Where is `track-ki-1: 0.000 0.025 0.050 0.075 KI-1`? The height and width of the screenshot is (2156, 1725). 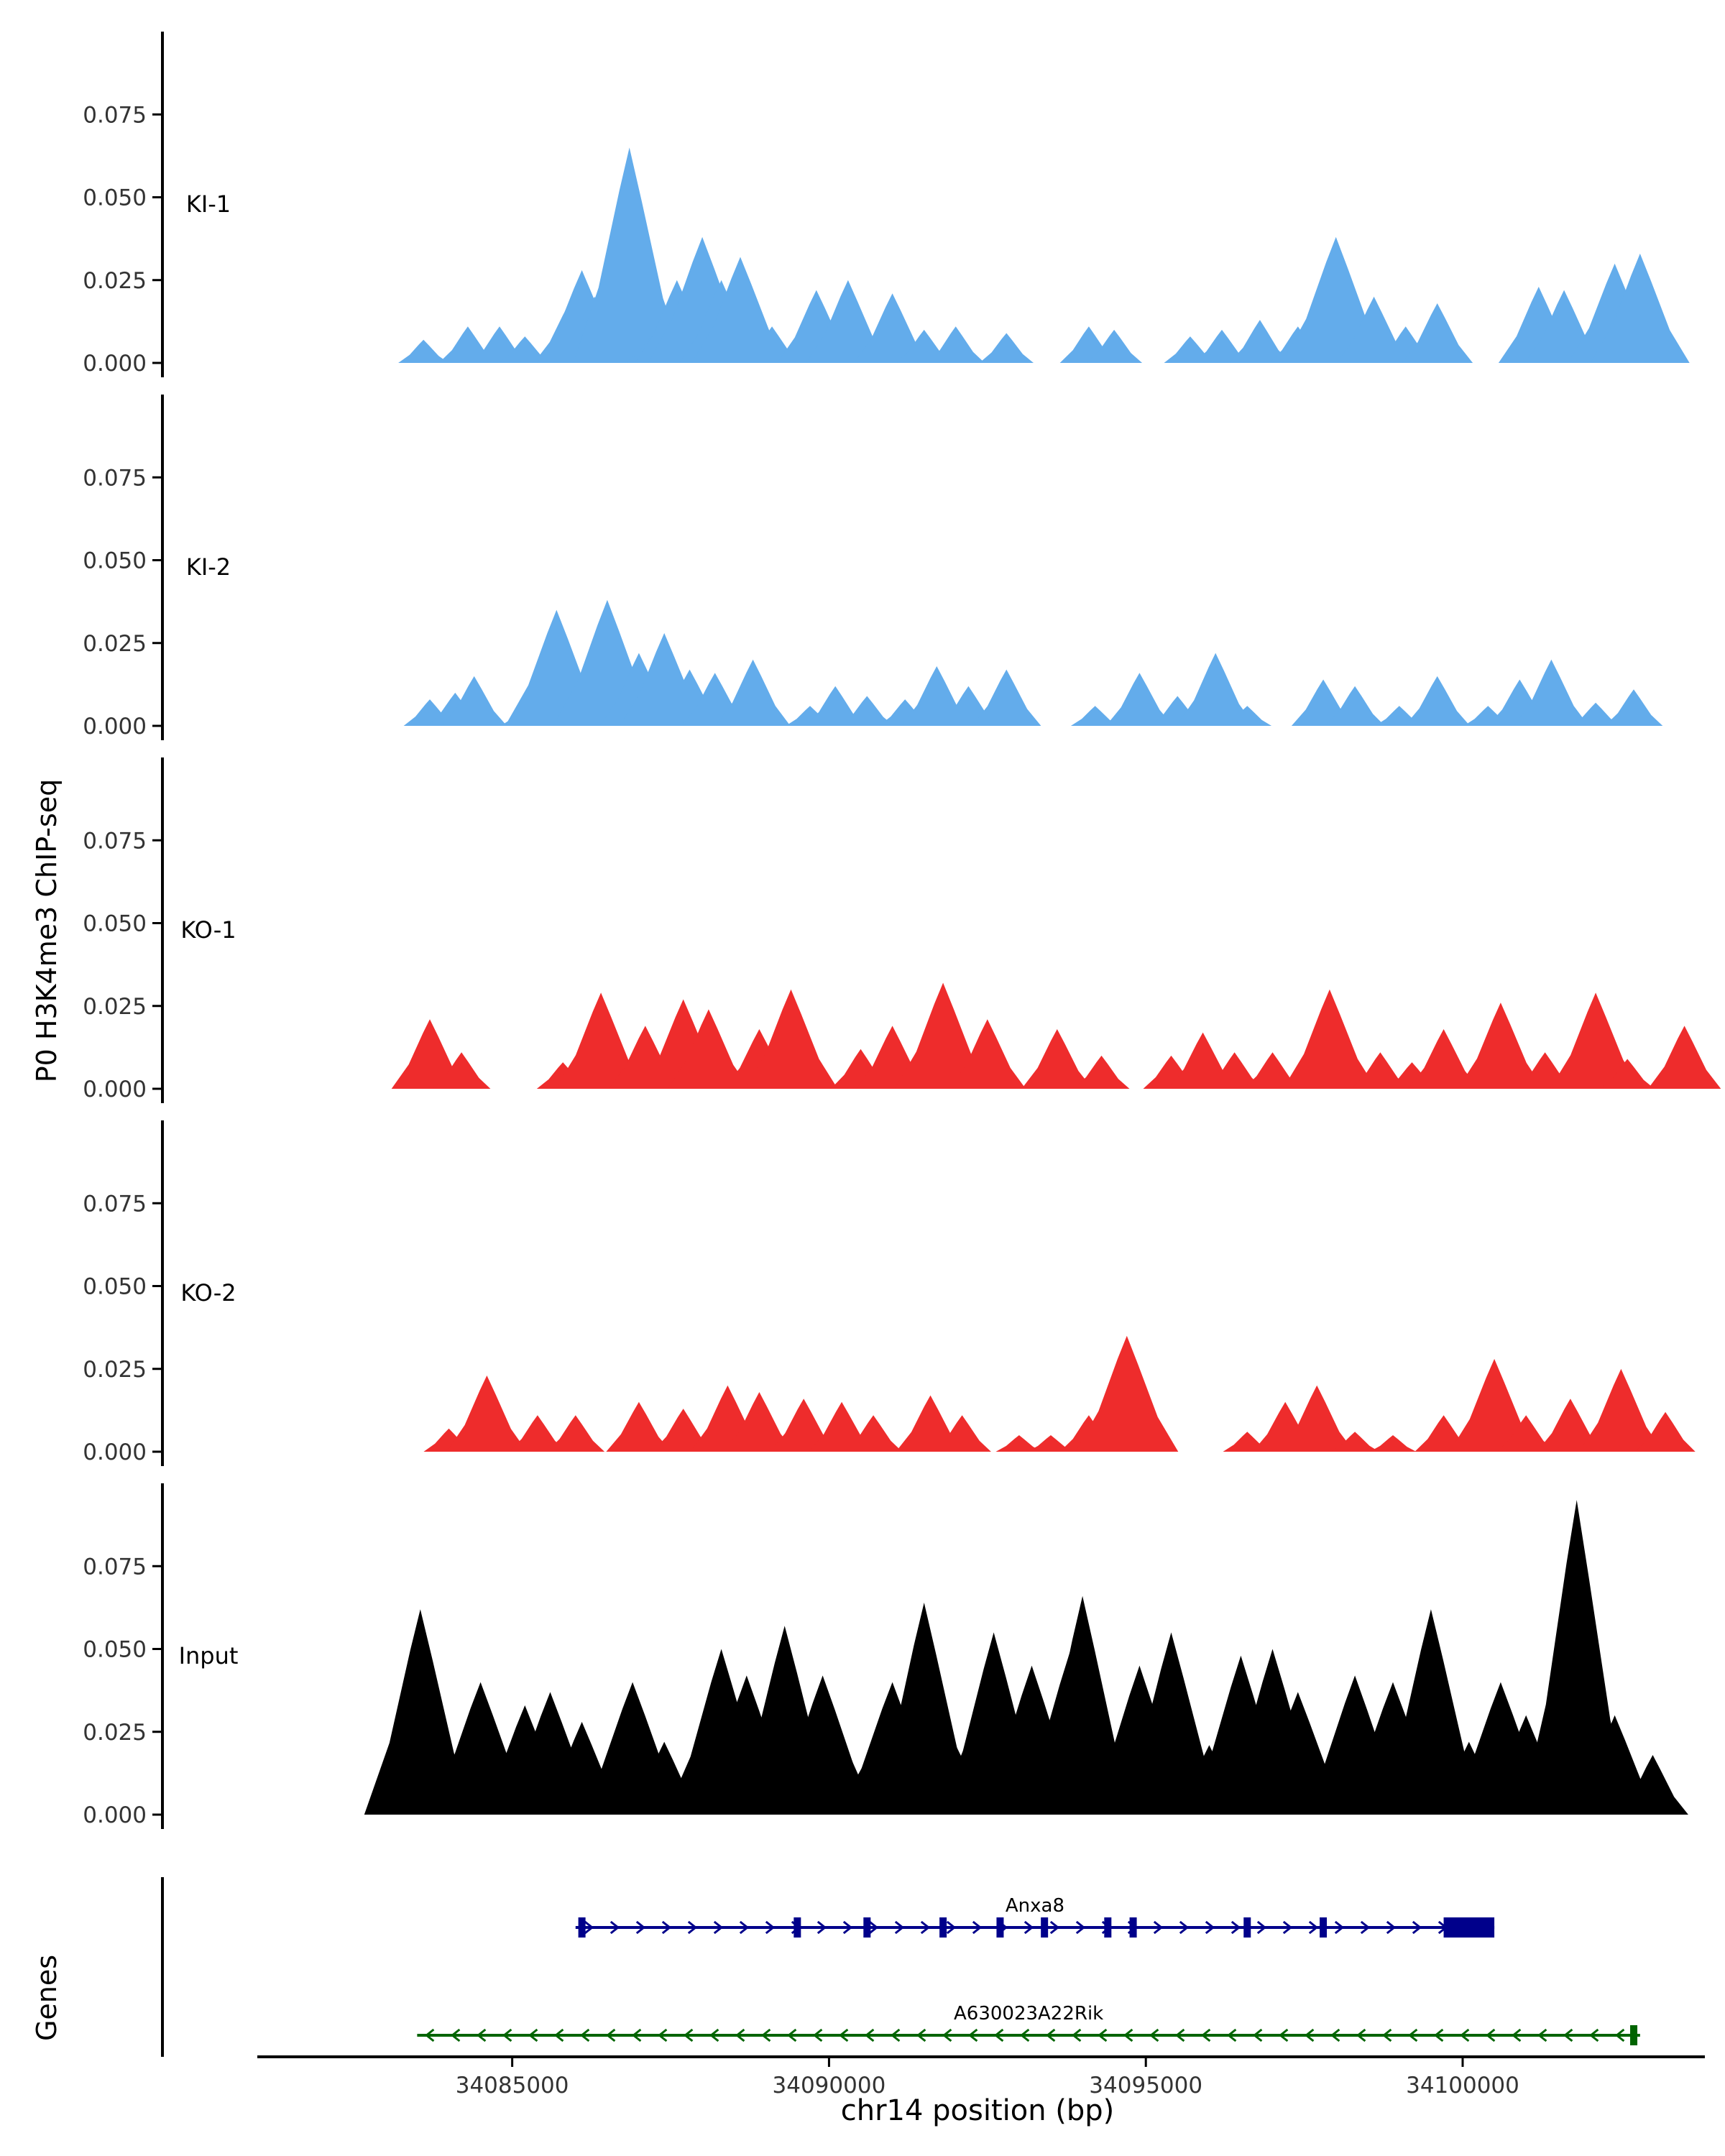
track-ki-1: 0.000 0.025 0.050 0.075 KI-1 is located at coordinates (886, 204).